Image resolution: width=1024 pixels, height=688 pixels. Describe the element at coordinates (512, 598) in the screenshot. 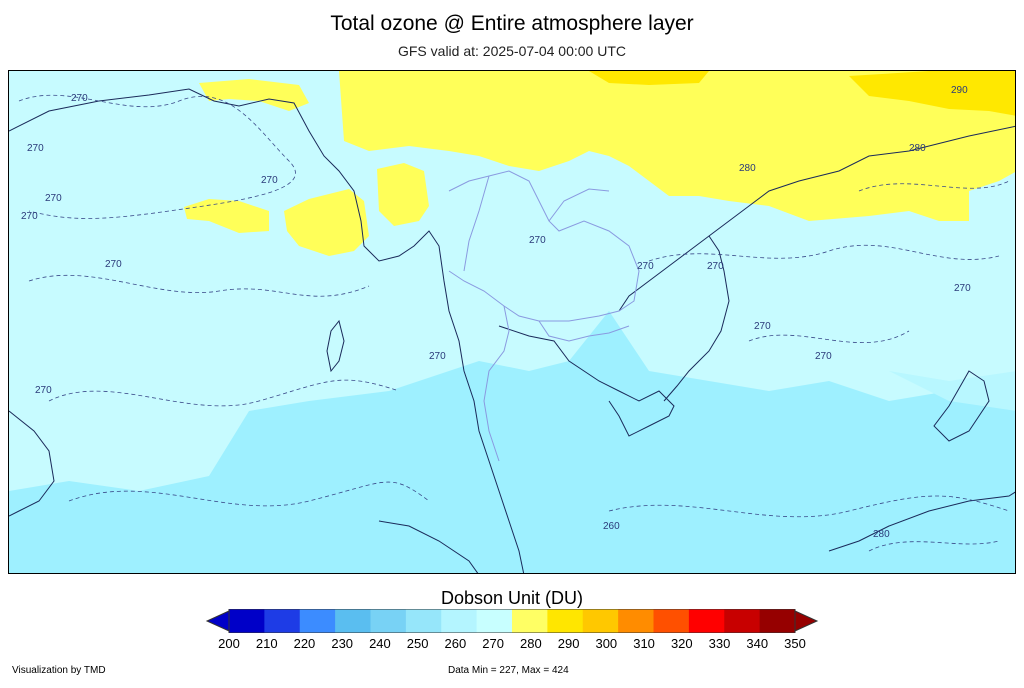

I see `colorbar-title: Dobson Unit (DU)` at that location.